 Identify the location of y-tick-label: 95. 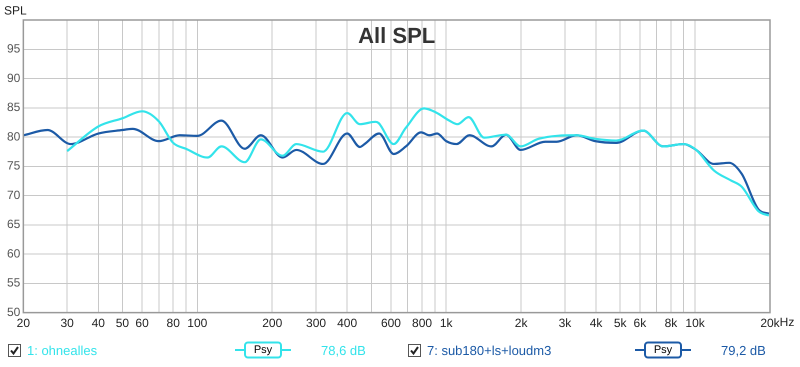
(13, 49).